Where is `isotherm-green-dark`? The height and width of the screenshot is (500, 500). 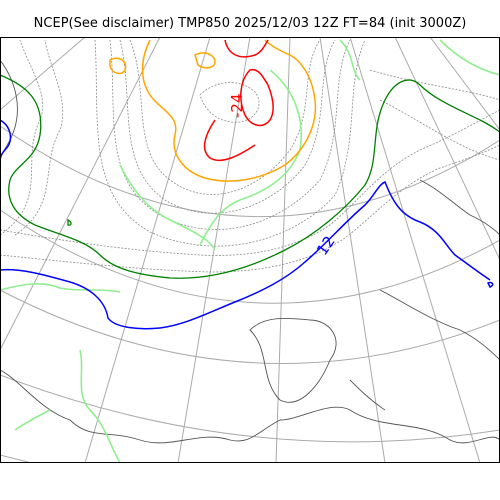
isotherm-green-dark is located at coordinates (69, 222).